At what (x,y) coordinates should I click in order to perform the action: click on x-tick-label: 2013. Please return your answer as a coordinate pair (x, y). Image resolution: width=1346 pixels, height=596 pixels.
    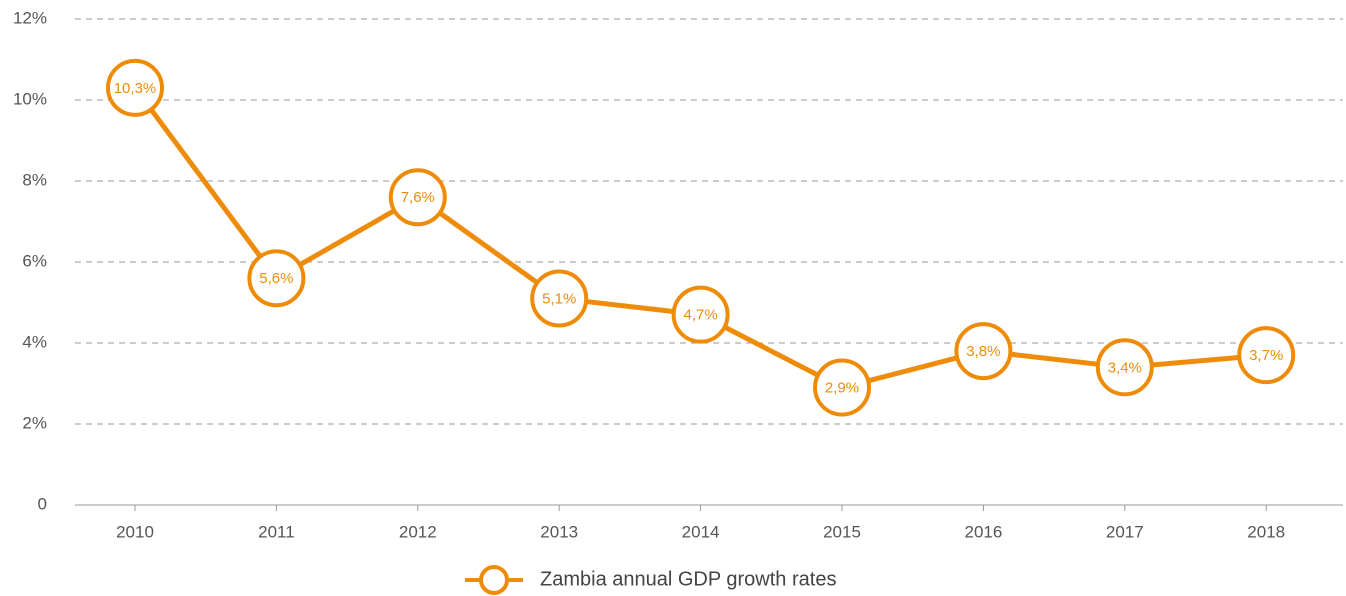
    Looking at the image, I should click on (559, 531).